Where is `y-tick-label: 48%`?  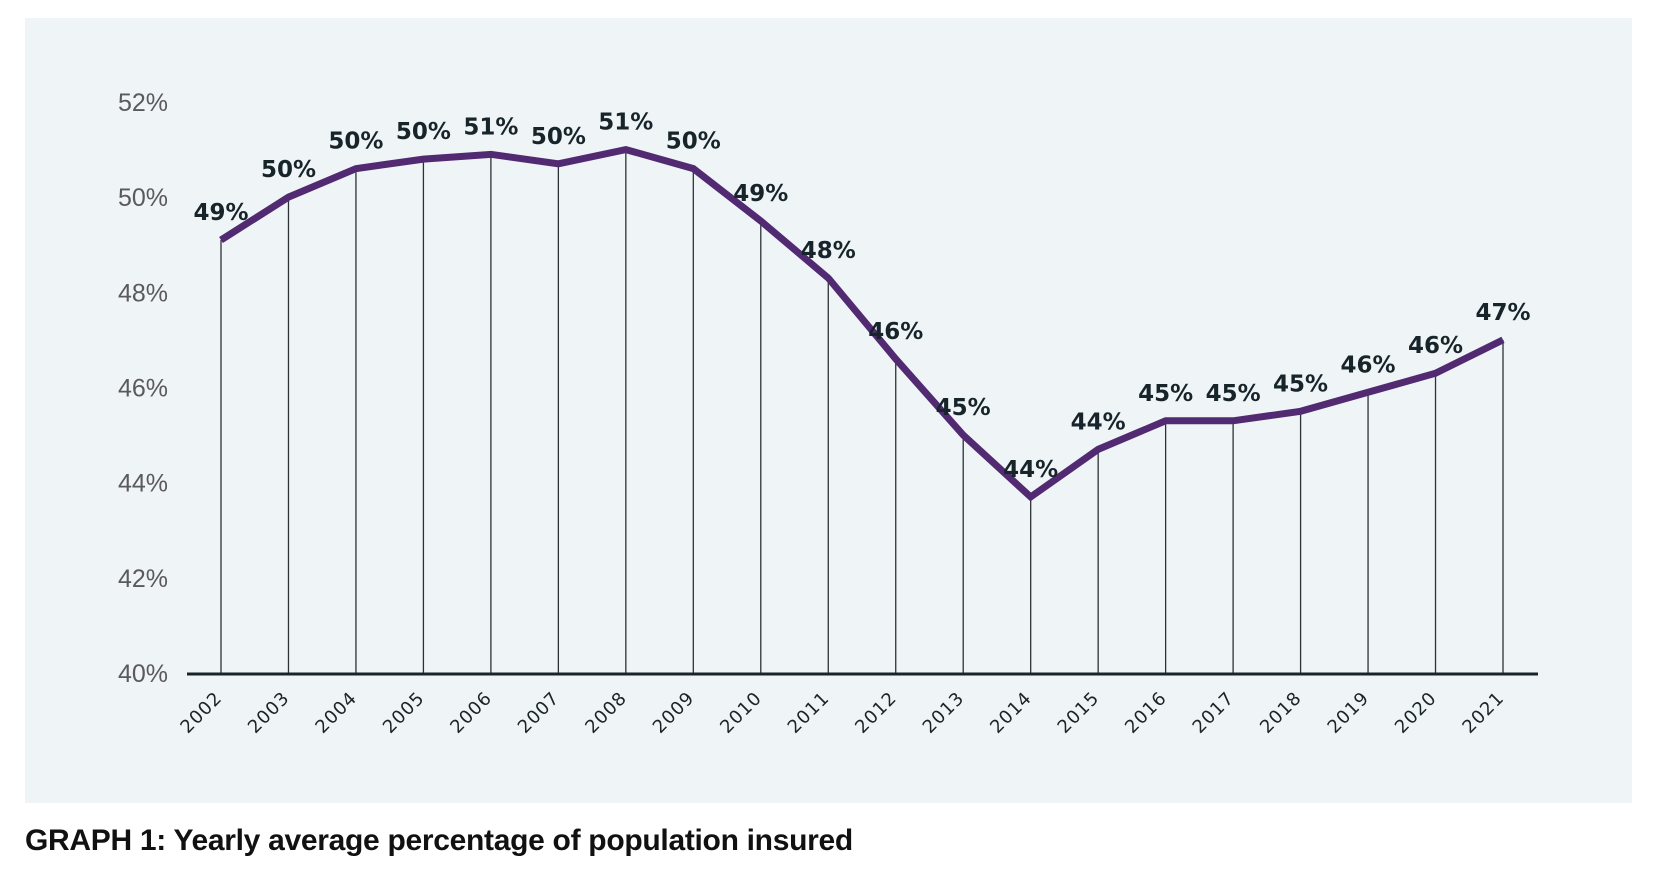 y-tick-label: 48% is located at coordinates (143, 293).